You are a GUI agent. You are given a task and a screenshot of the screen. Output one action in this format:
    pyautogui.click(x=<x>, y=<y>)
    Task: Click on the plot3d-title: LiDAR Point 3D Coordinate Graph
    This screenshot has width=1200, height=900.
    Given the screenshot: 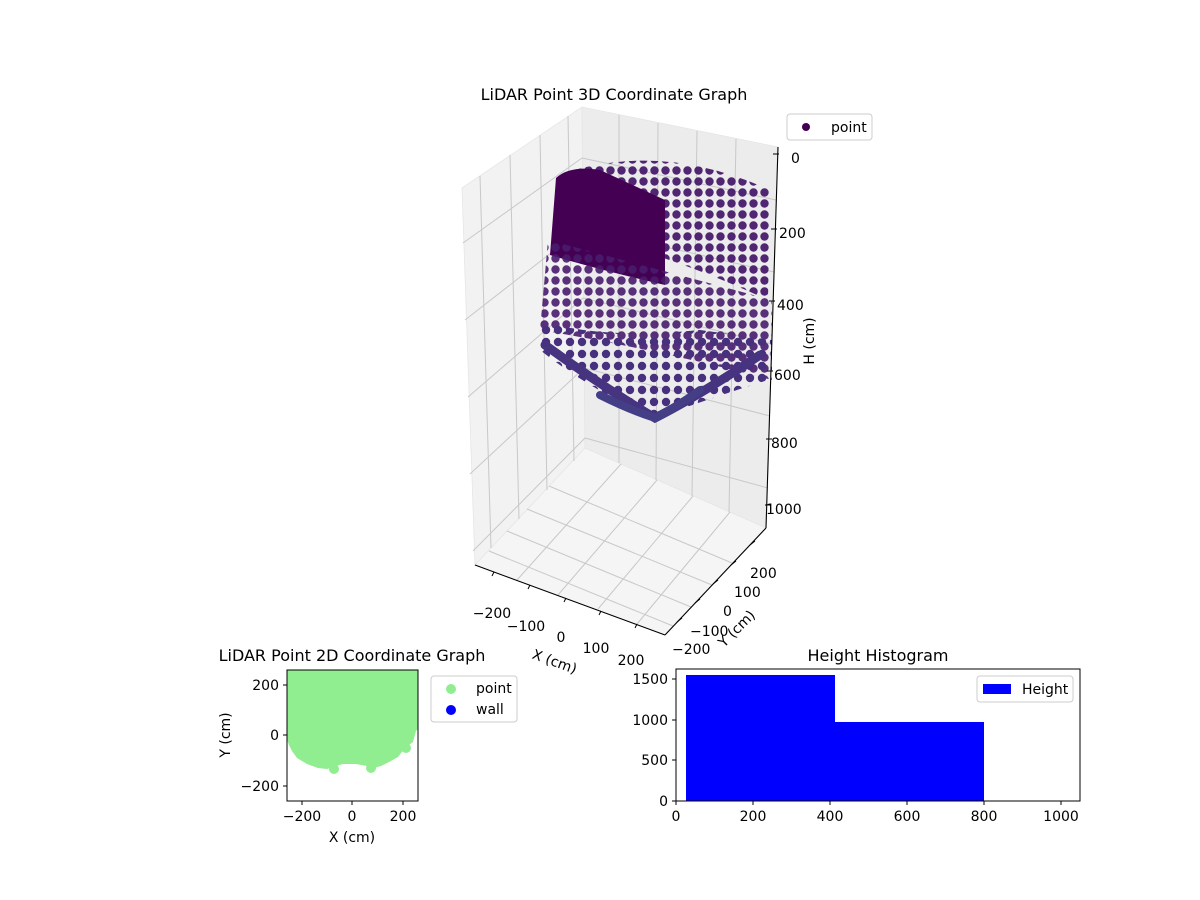 What is the action you would take?
    pyautogui.click(x=614, y=94)
    